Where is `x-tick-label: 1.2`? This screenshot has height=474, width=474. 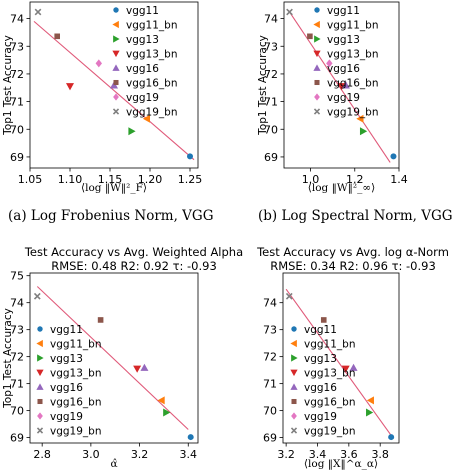 x-tick-label: 1.2 is located at coordinates (355, 179).